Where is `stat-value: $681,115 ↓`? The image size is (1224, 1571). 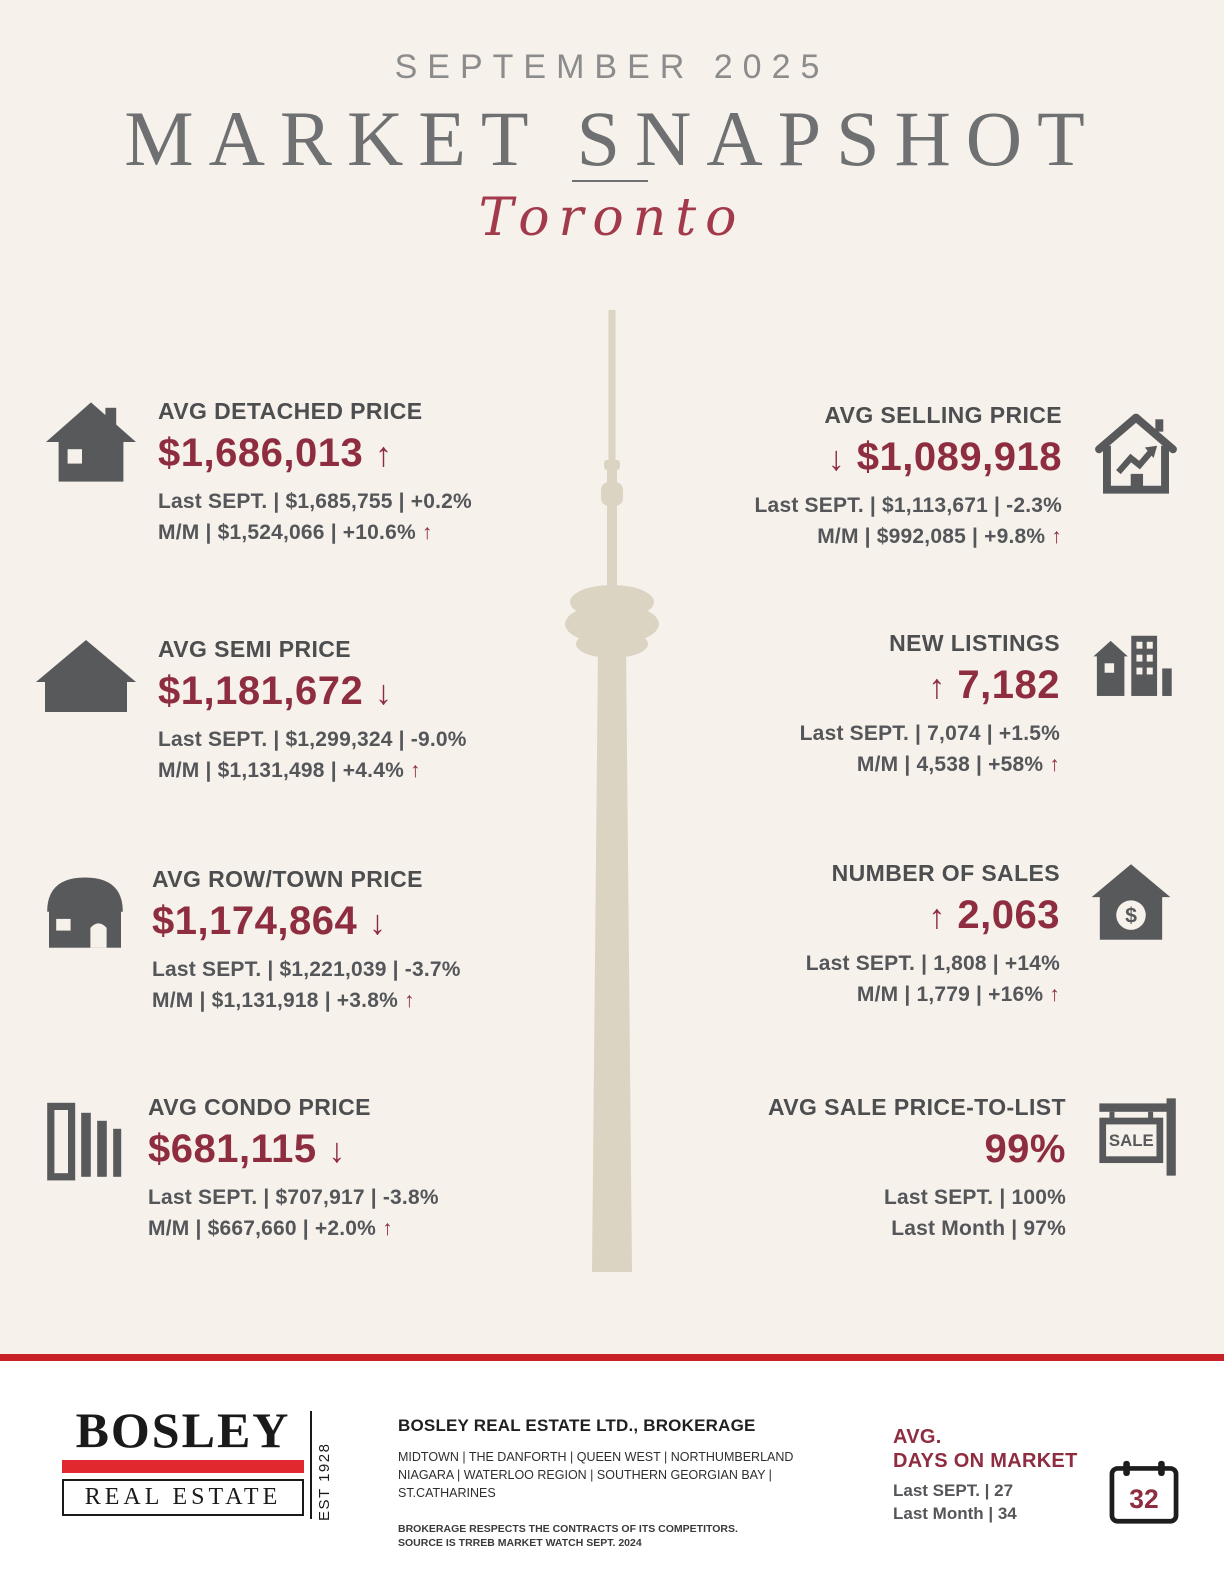
stat-value: $681,115 ↓ is located at coordinates (293, 1149).